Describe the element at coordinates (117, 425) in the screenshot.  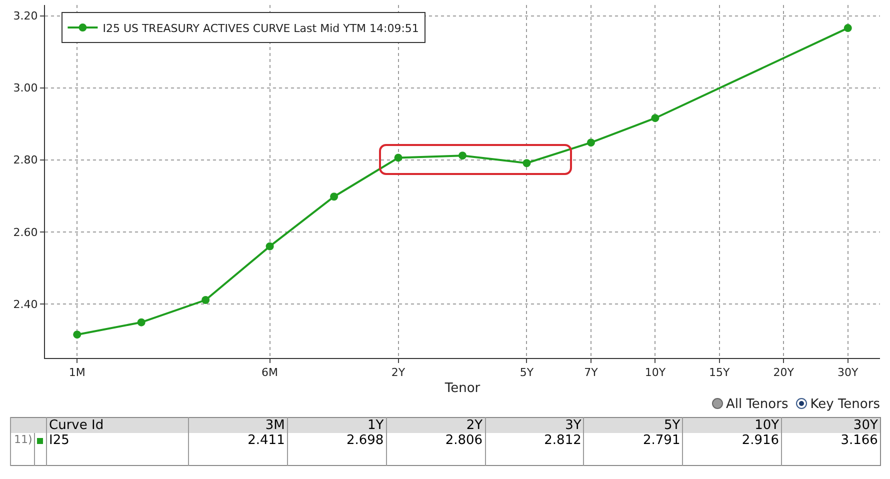
I see `text: Curve Id` at that location.